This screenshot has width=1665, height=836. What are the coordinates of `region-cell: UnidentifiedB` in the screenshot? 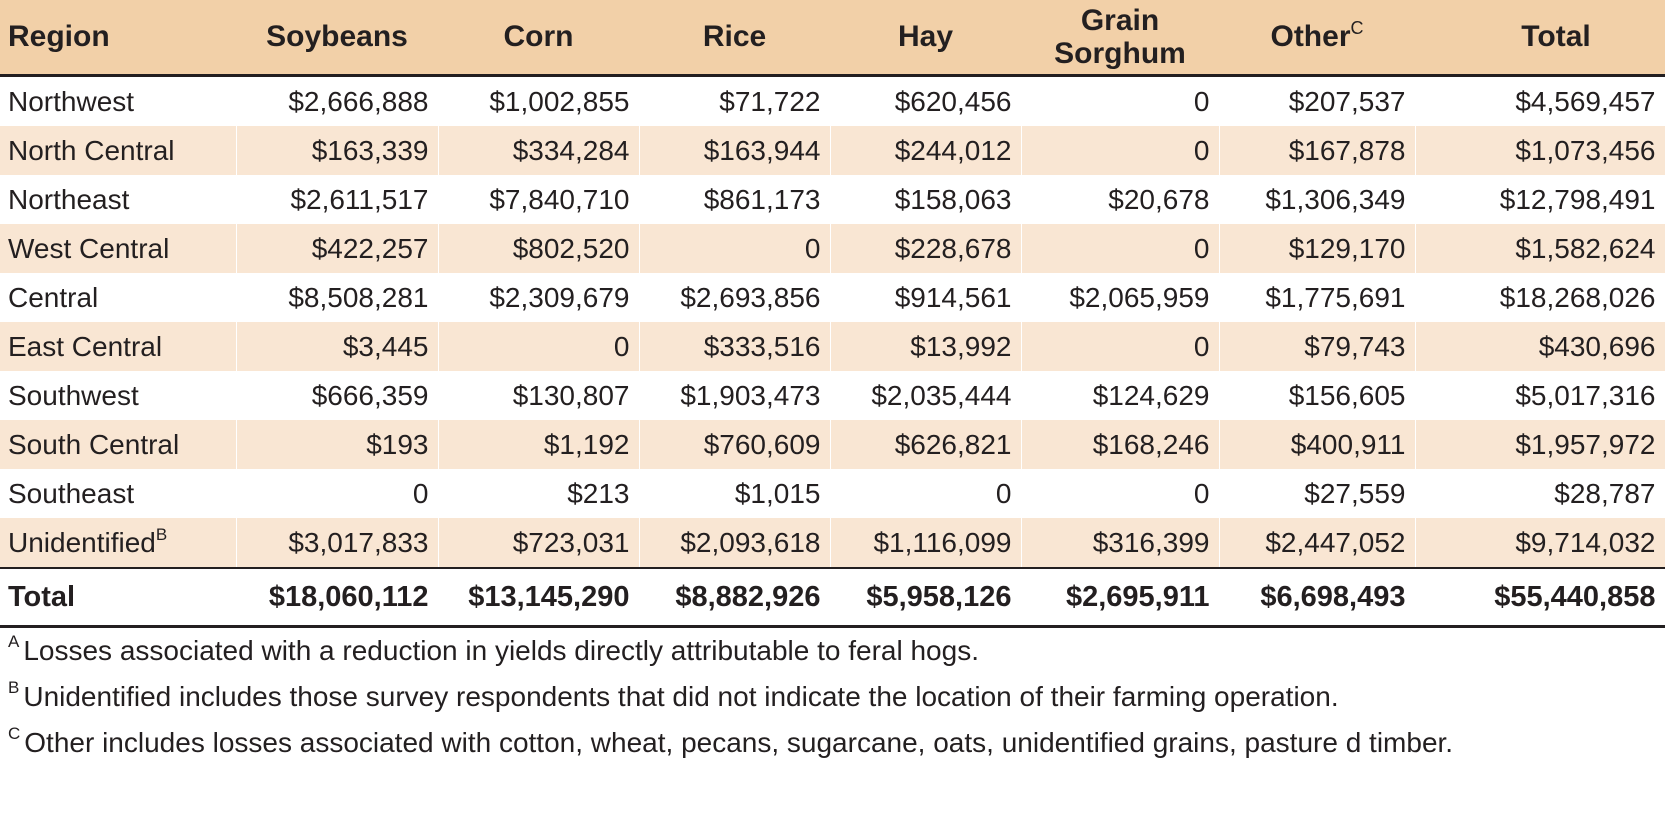 It's located at (118, 542).